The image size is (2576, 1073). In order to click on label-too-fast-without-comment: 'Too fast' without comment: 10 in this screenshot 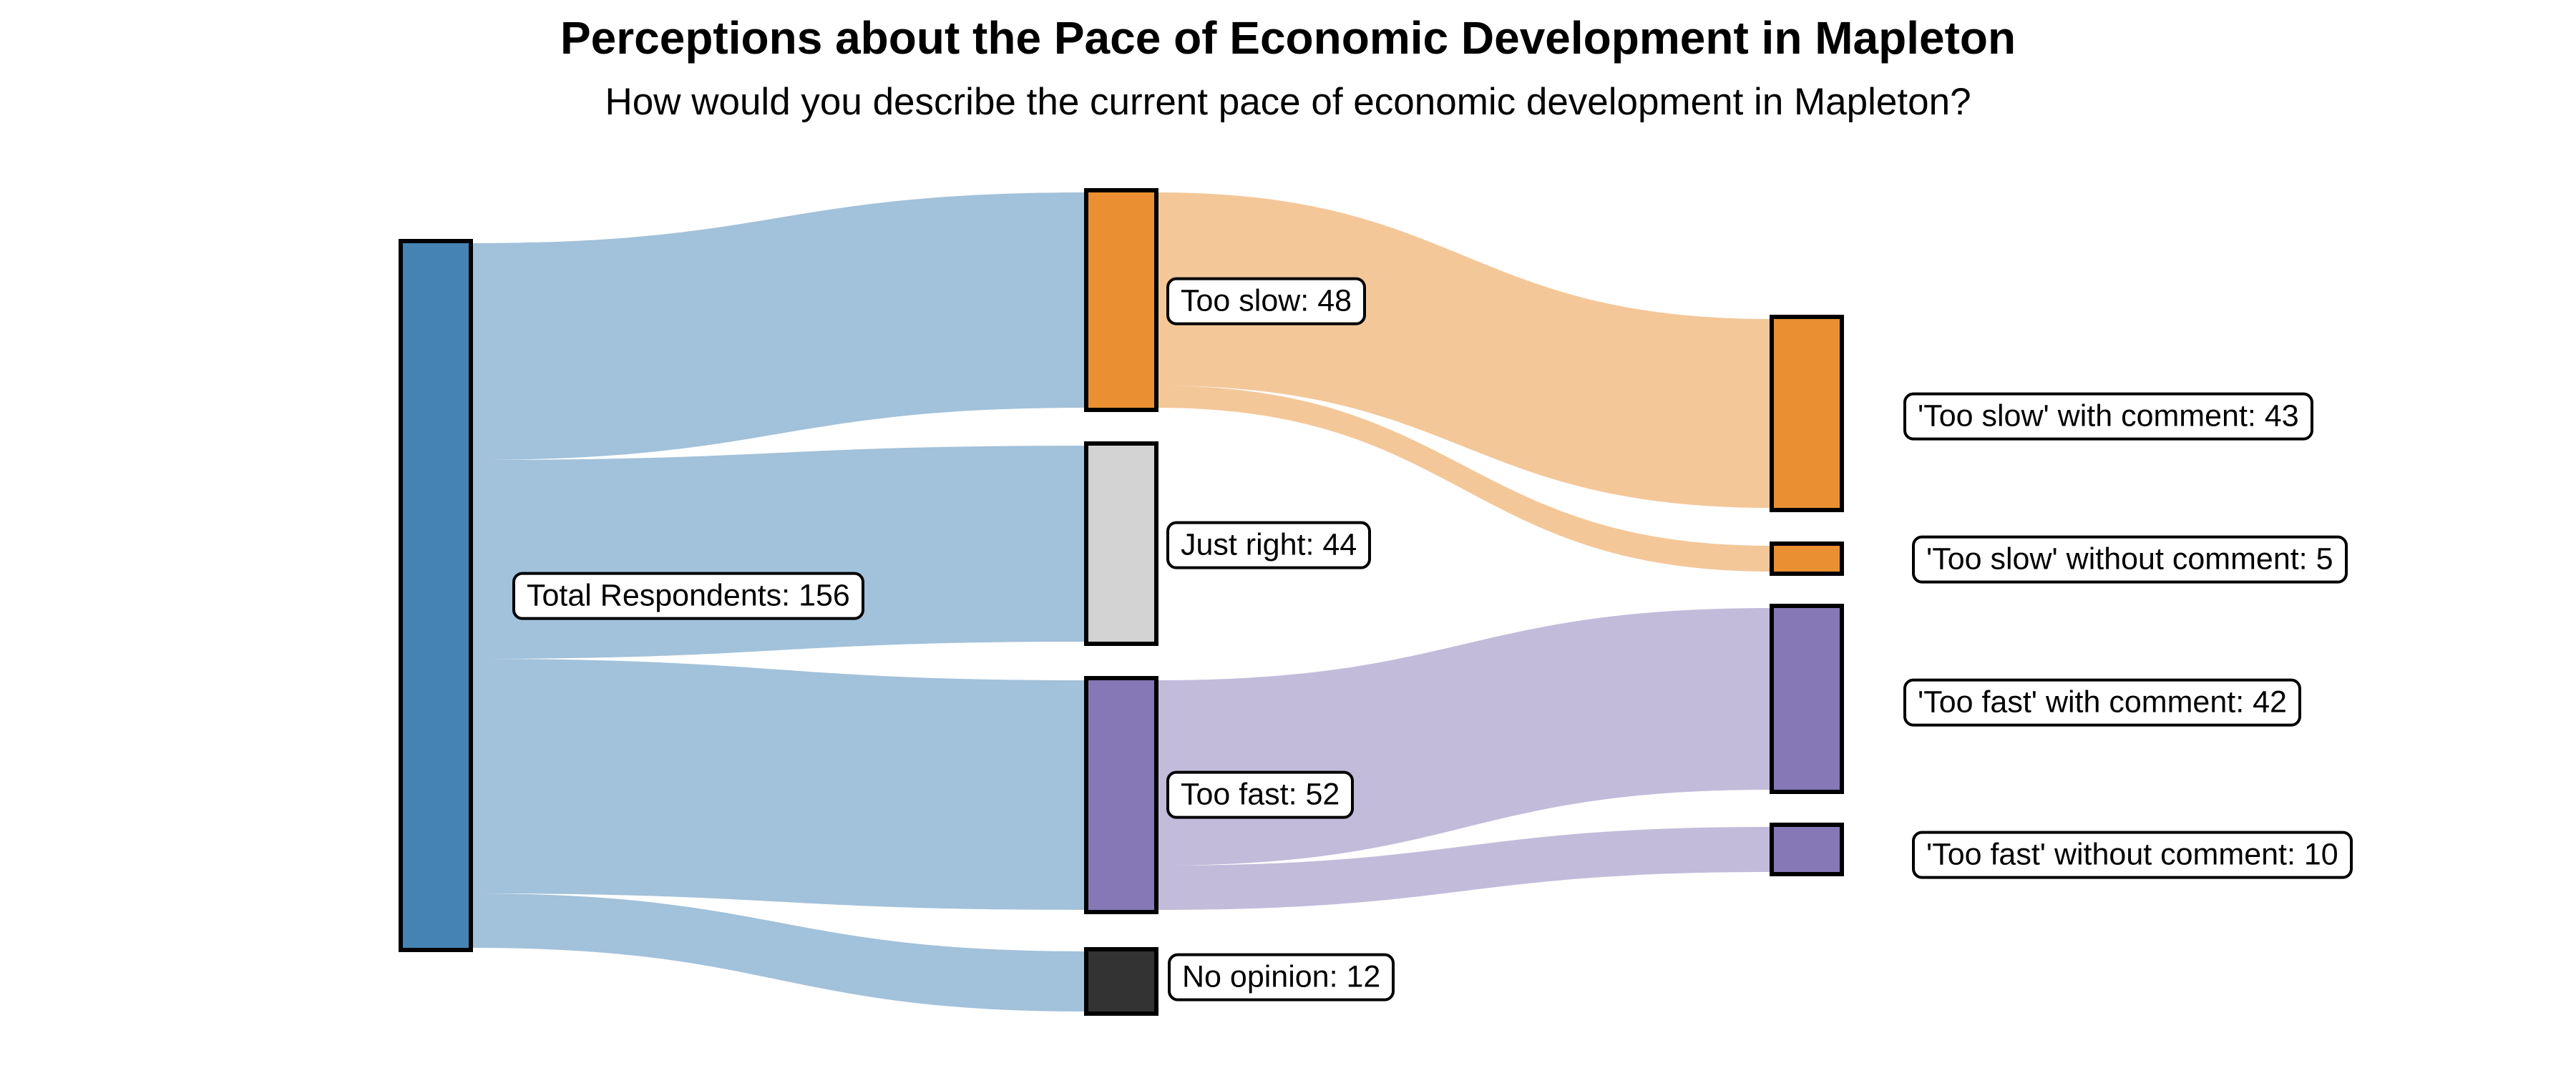, I will do `click(2132, 855)`.